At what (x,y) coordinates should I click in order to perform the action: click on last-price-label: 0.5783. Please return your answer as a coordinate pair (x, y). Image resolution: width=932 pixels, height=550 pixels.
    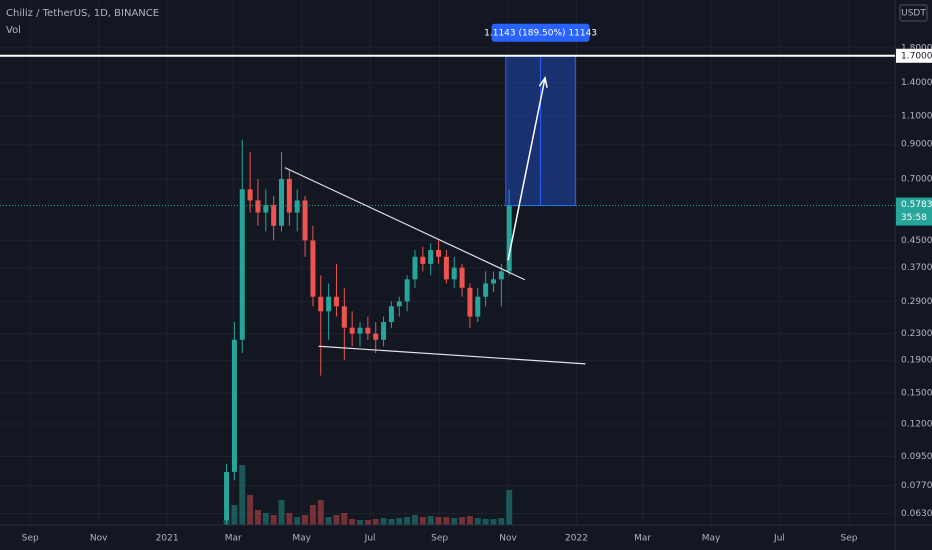
    Looking at the image, I should click on (916, 205).